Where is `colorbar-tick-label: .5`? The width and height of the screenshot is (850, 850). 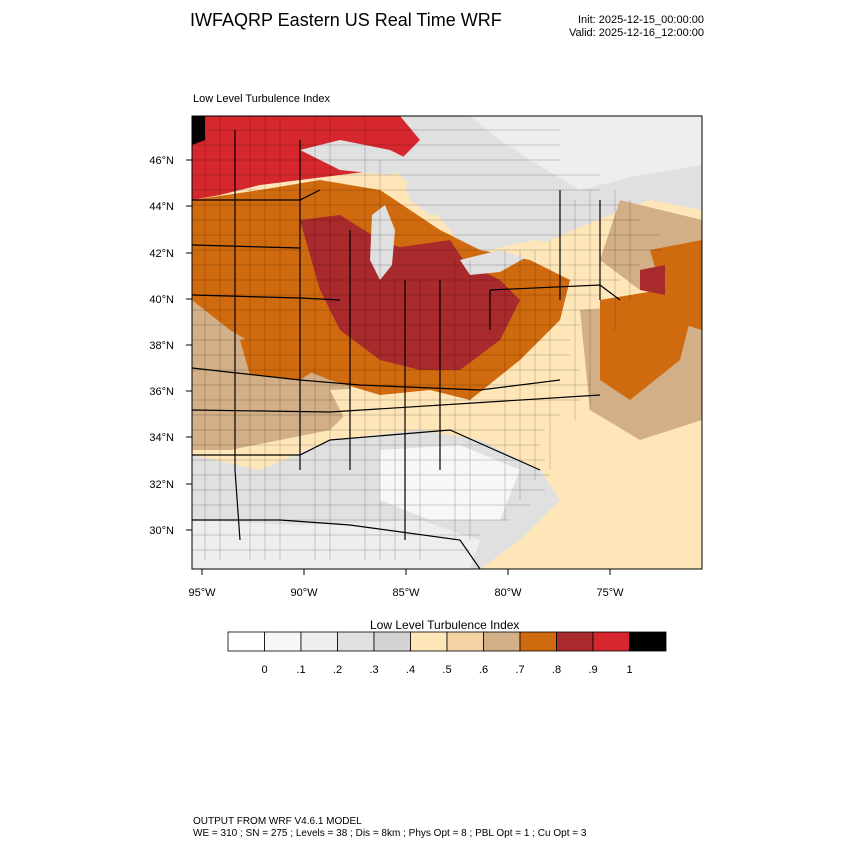 colorbar-tick-label: .5 is located at coordinates (446, 670).